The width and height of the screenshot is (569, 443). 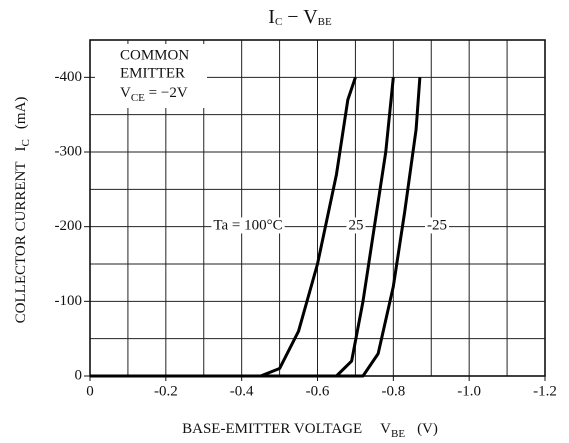 I want to click on y-tick-label: -100, so click(x=69, y=301).